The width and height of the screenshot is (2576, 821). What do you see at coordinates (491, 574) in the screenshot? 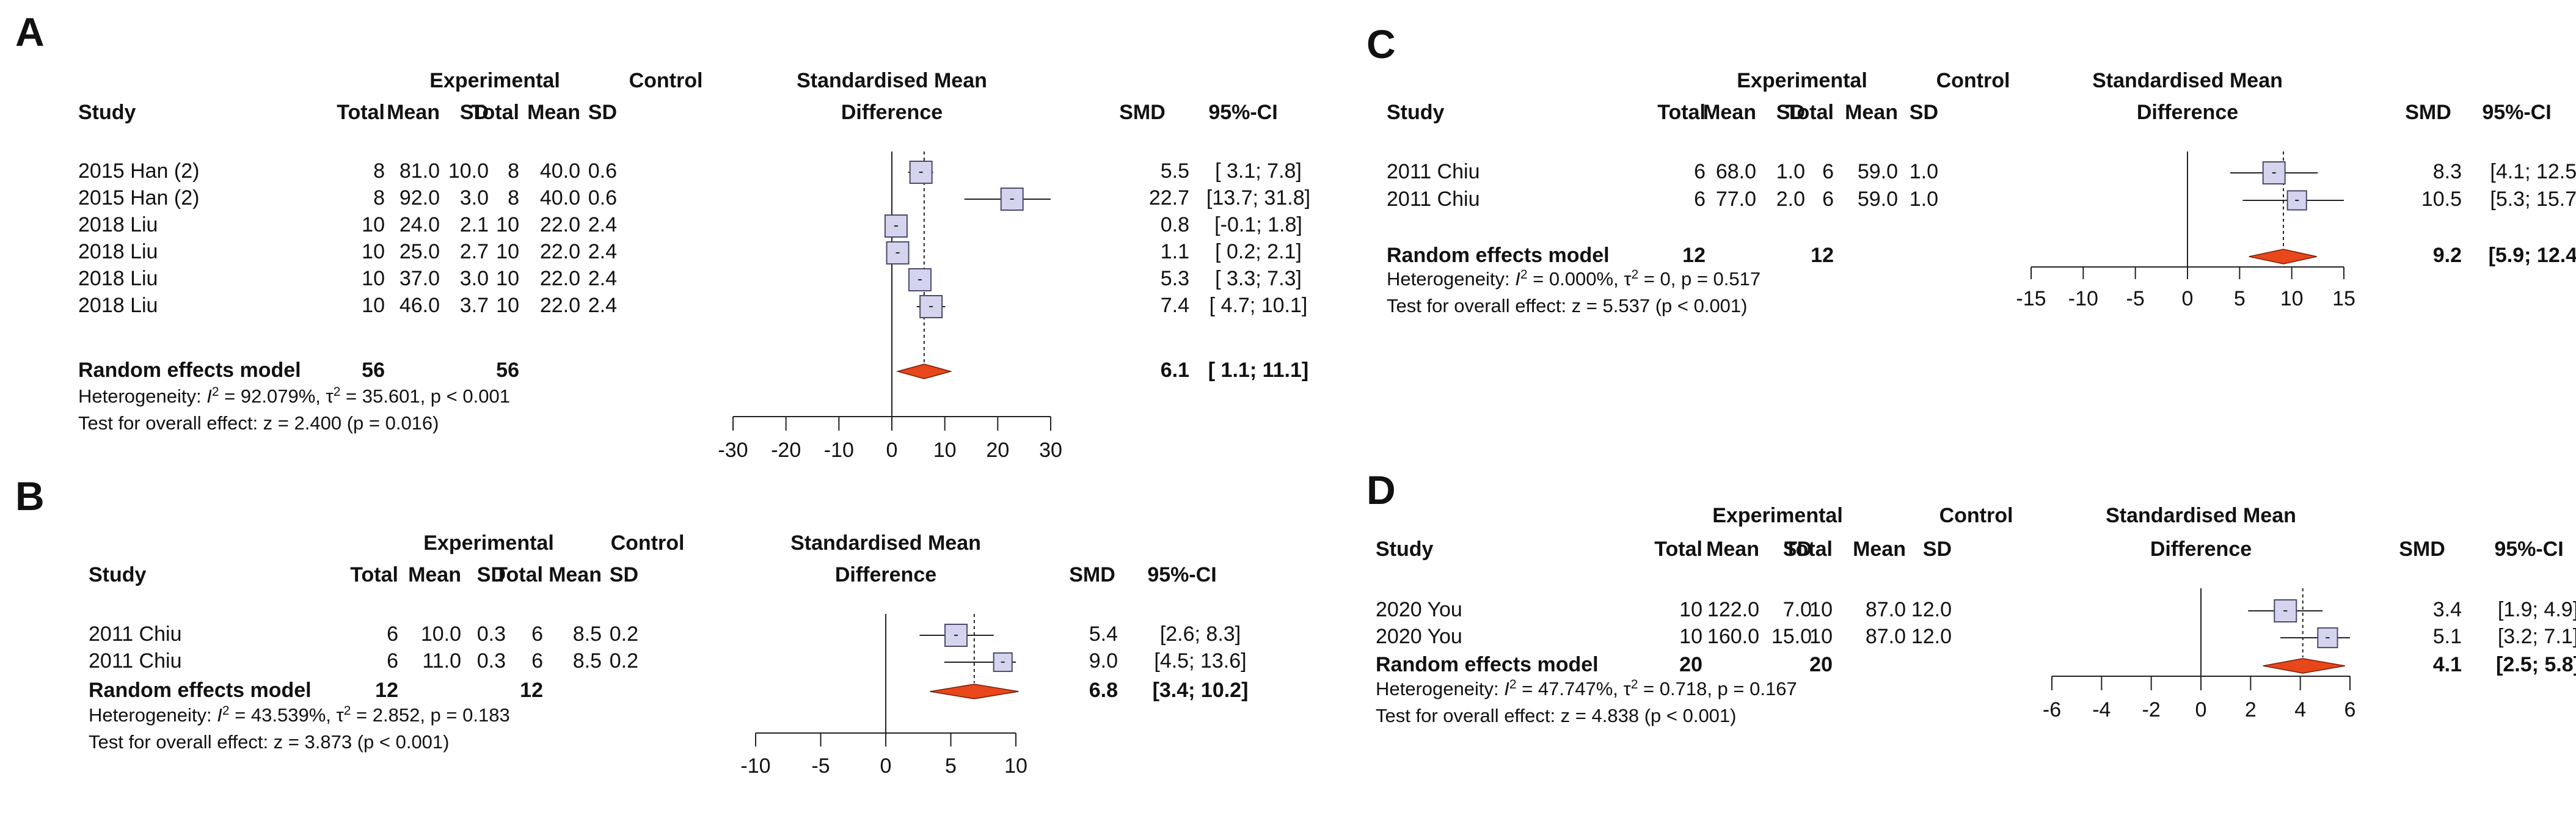
I see `header-sd: SD` at bounding box center [491, 574].